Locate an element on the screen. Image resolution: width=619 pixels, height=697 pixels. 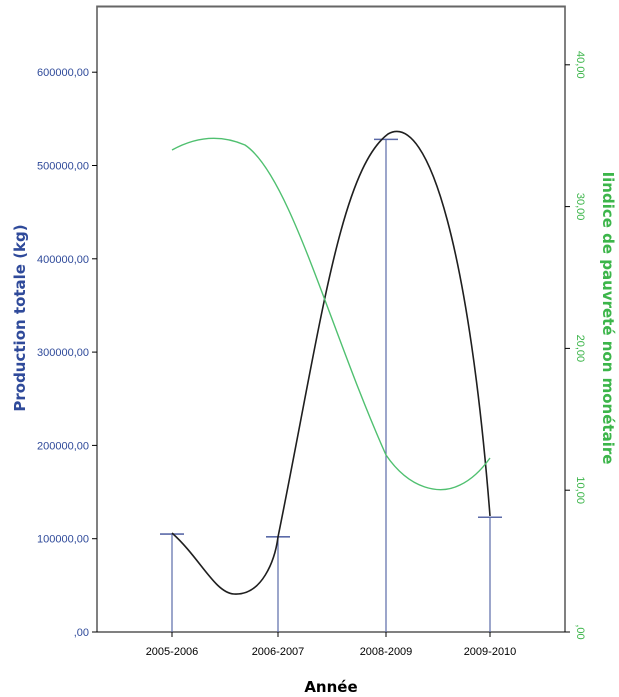
left-tick-label: 200000,00 is located at coordinates (63, 446).